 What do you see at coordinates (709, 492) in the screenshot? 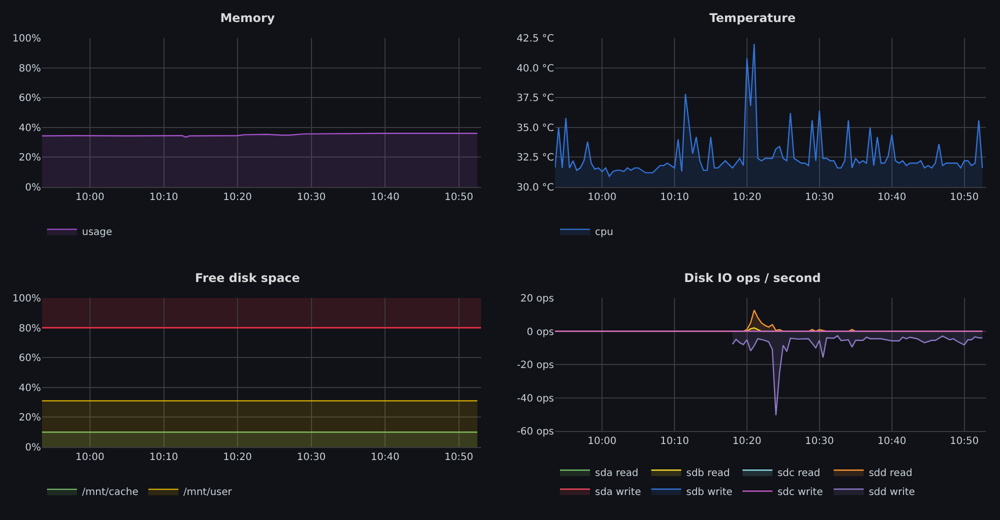
I see `legend-label: sdb write` at bounding box center [709, 492].